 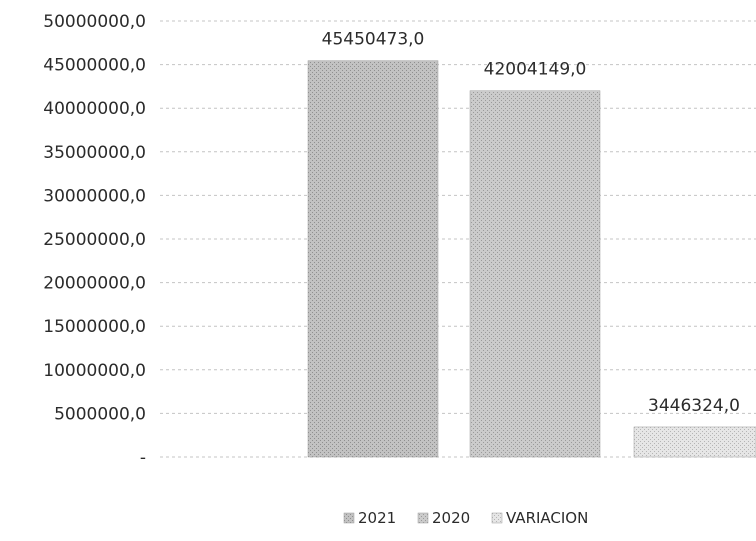 I want to click on y-tick-label: 5000000,0, so click(x=100, y=414).